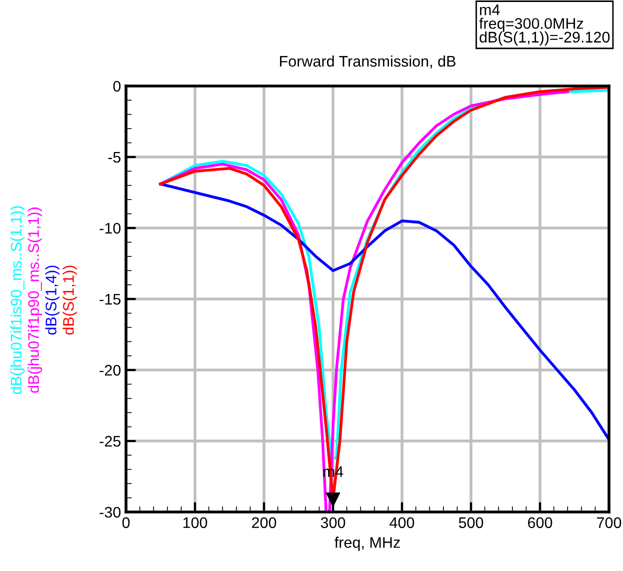 This screenshot has height=571, width=623. Describe the element at coordinates (544, 25) in the screenshot. I see `text: m4 freq=300.0MHz dB(S(1,1))=-29.120` at that location.